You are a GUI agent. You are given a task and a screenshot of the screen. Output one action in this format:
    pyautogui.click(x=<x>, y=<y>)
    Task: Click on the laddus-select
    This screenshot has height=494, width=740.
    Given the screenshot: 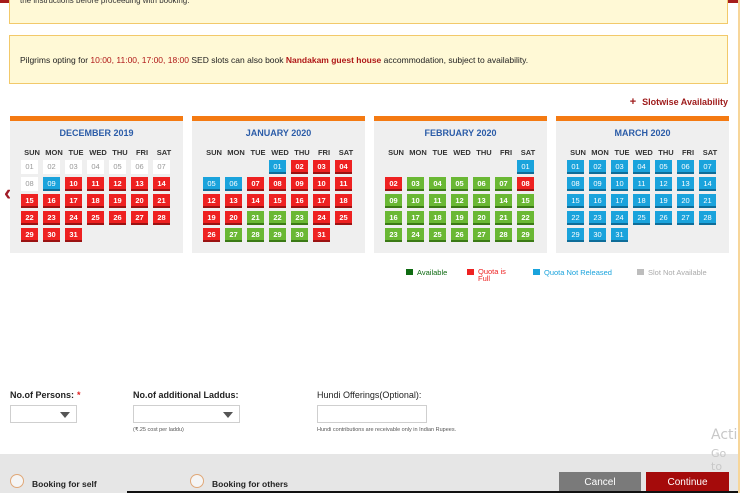 What is the action you would take?
    pyautogui.click(x=186, y=414)
    